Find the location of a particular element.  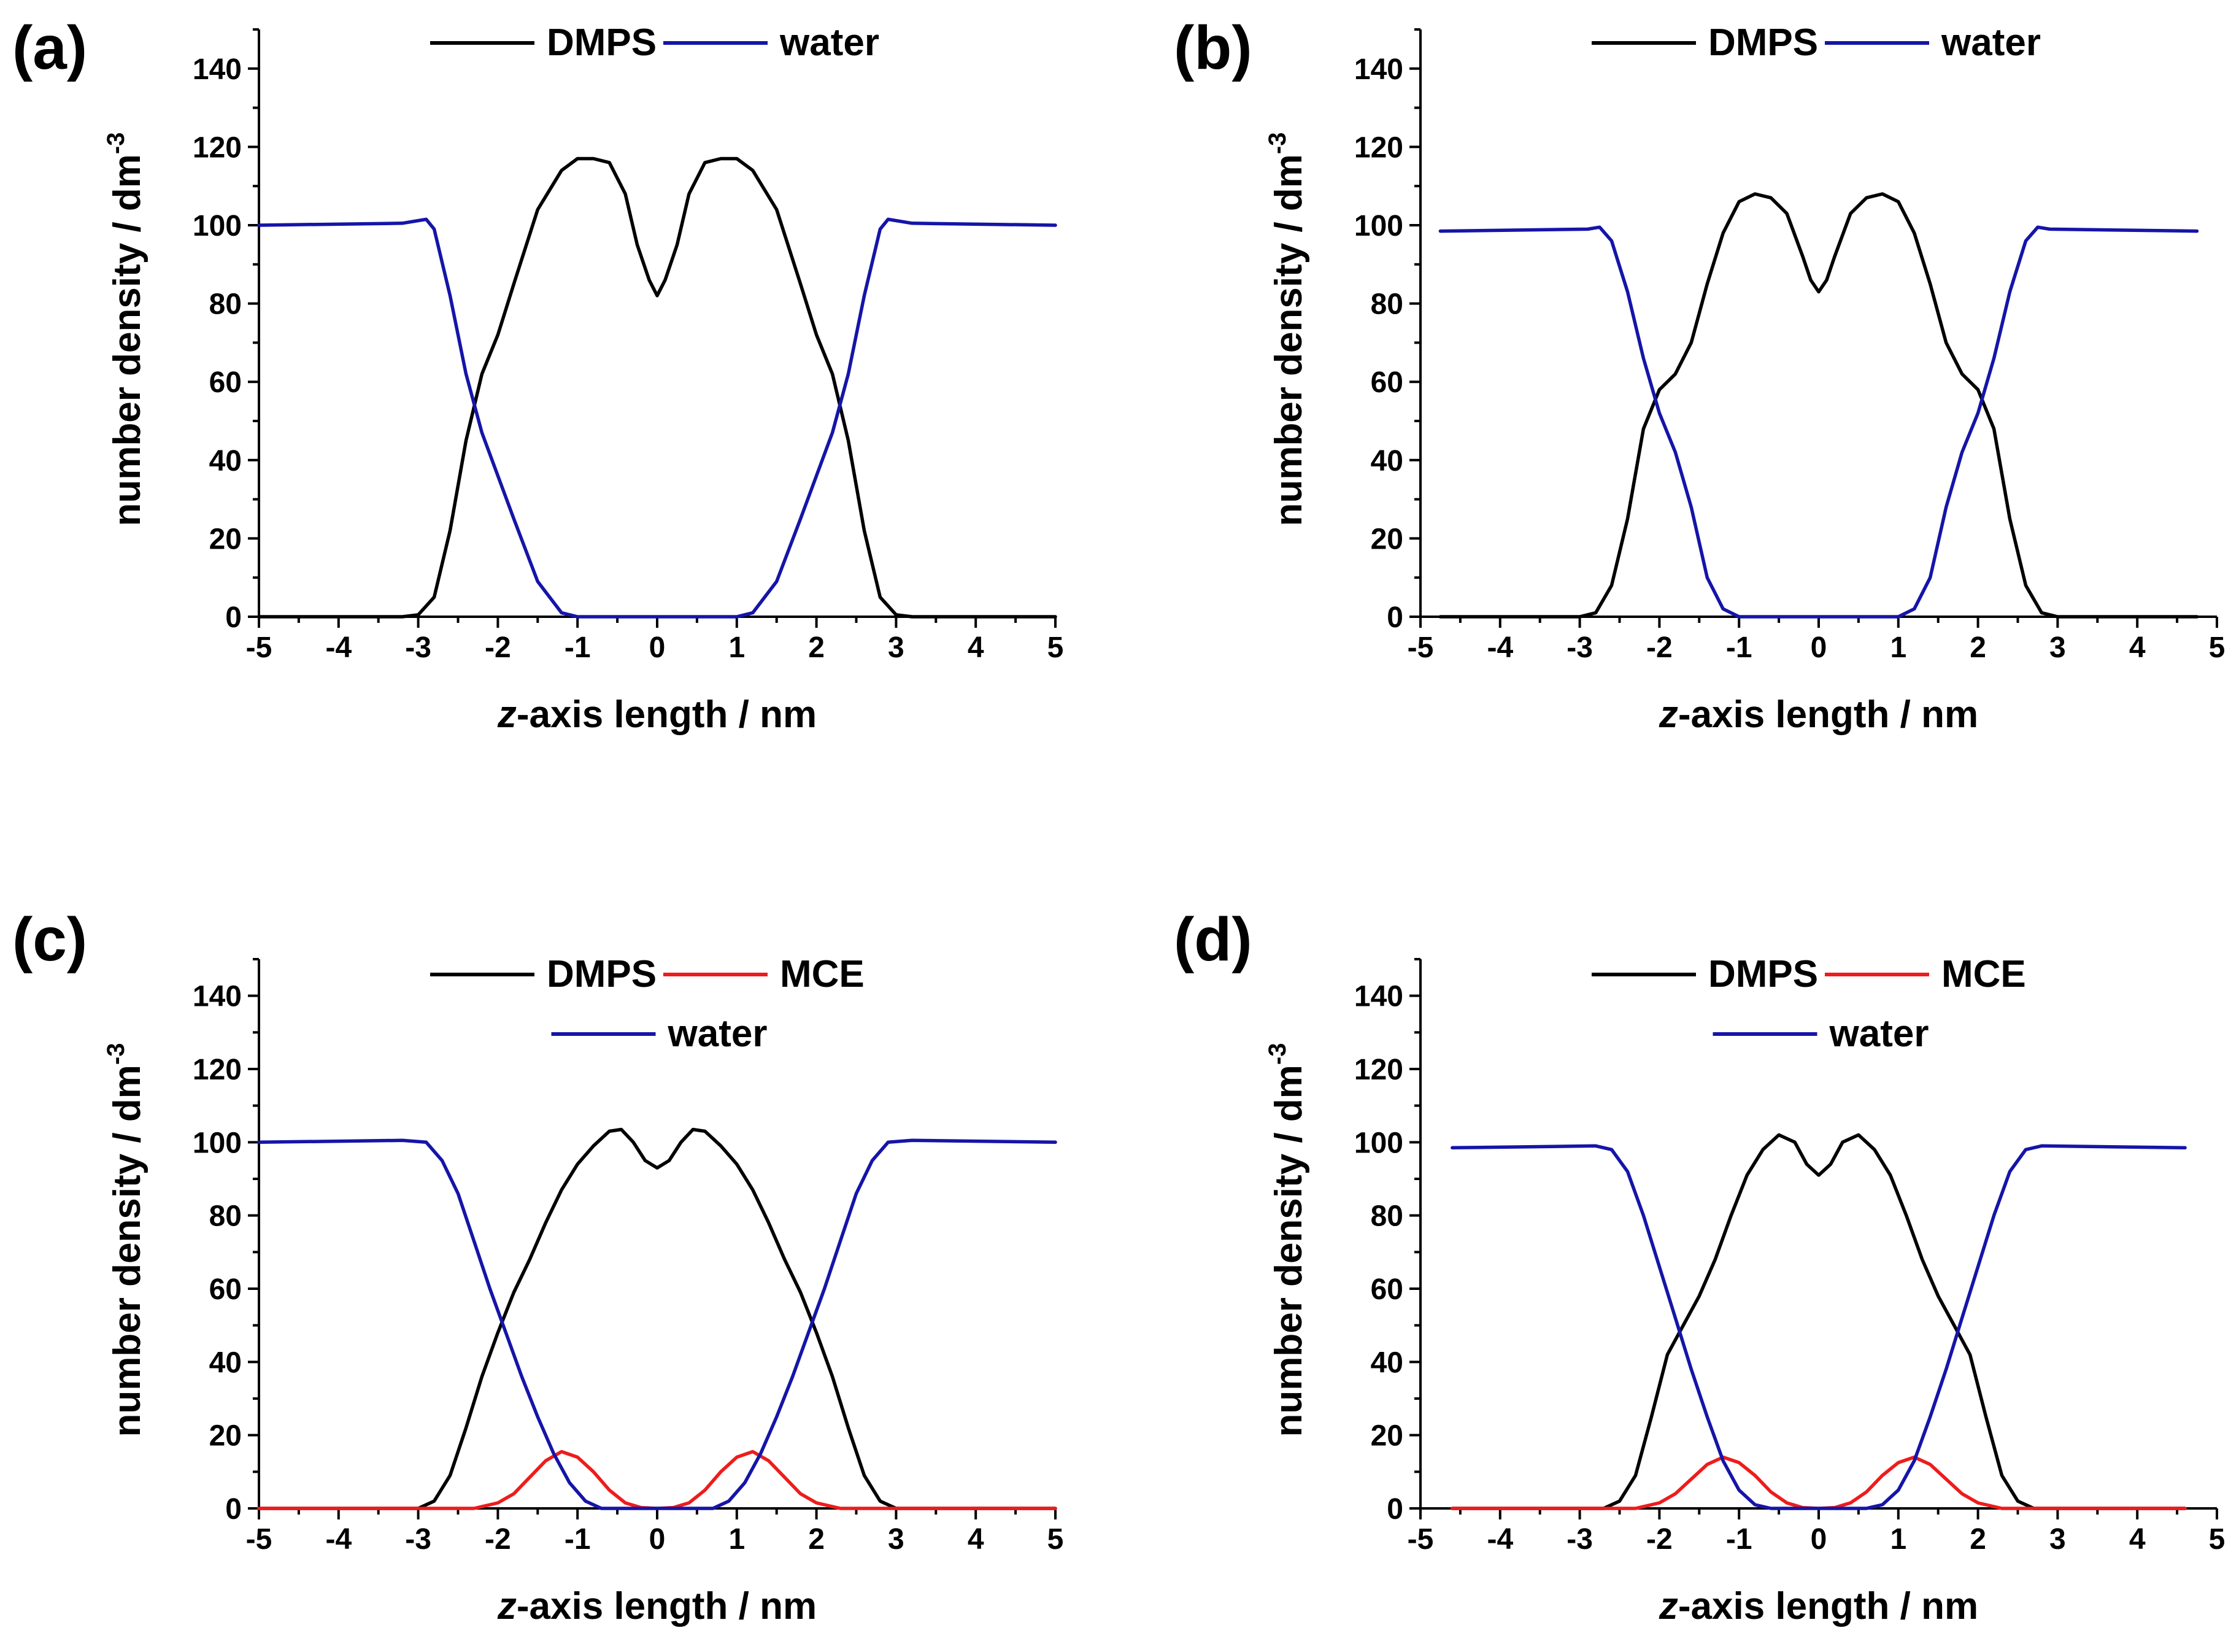

panel-label: (c) is located at coordinates (49, 939).